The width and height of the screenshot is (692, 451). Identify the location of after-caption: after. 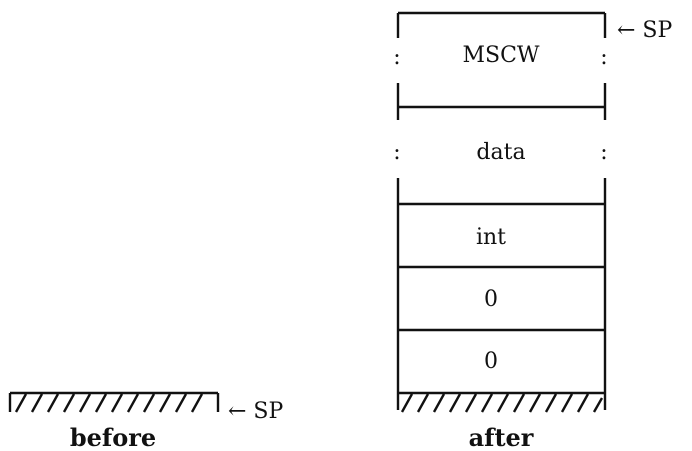
(501, 437).